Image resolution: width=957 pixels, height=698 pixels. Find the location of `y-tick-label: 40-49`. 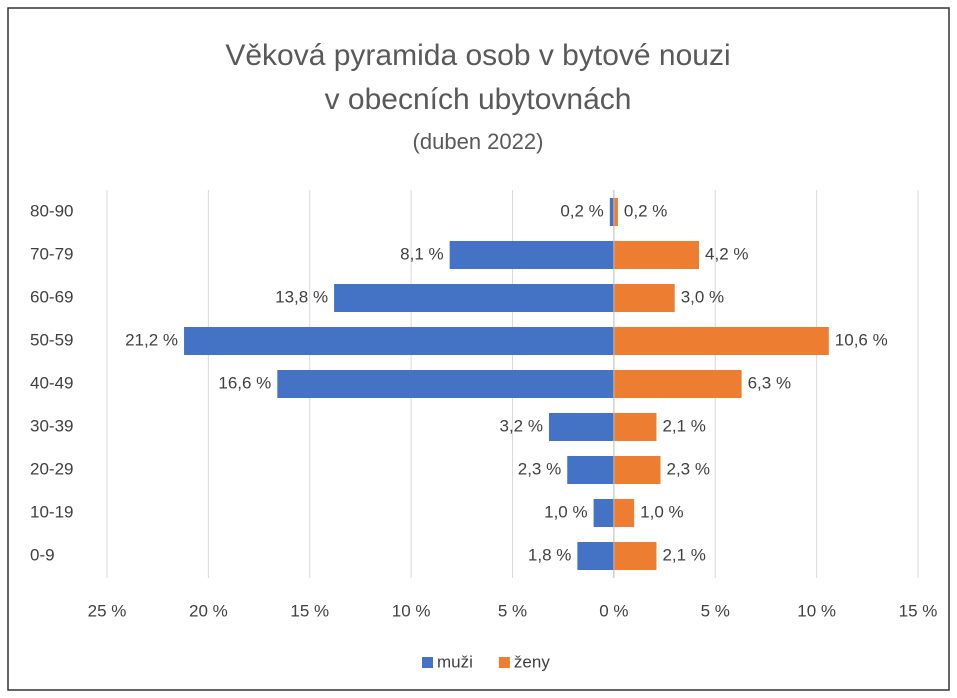

y-tick-label: 40-49 is located at coordinates (51, 382).